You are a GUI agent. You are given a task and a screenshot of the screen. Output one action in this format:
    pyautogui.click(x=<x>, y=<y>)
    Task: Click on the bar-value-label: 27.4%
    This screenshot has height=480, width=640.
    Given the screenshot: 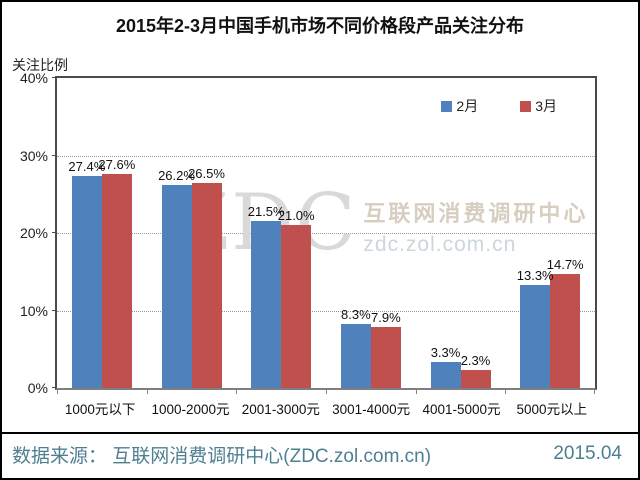 What is the action you would take?
    pyautogui.click(x=87, y=166)
    